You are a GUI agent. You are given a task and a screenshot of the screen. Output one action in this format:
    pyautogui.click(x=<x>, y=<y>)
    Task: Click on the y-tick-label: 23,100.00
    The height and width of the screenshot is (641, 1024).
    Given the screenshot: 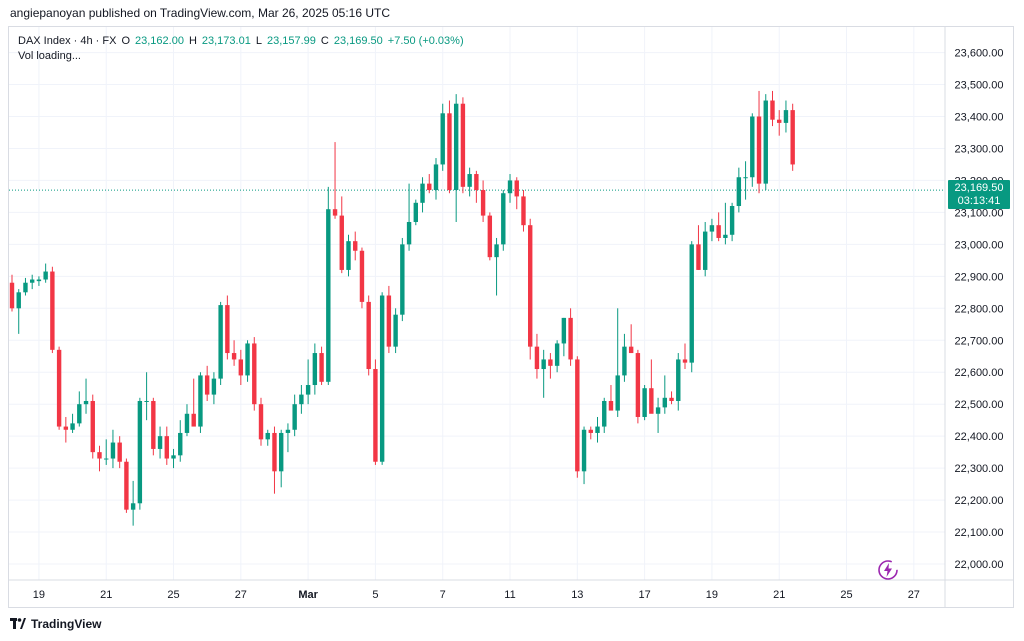 What is the action you would take?
    pyautogui.click(x=979, y=213)
    